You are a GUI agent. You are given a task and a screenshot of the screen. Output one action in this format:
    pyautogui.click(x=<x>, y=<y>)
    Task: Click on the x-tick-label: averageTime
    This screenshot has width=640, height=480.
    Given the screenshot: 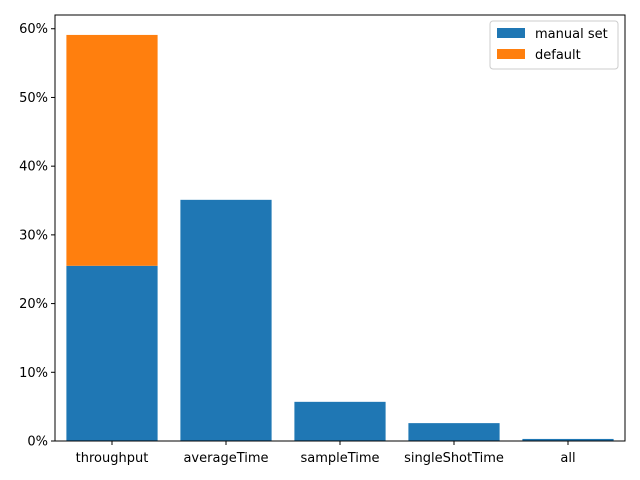 What is the action you would take?
    pyautogui.click(x=225, y=458)
    